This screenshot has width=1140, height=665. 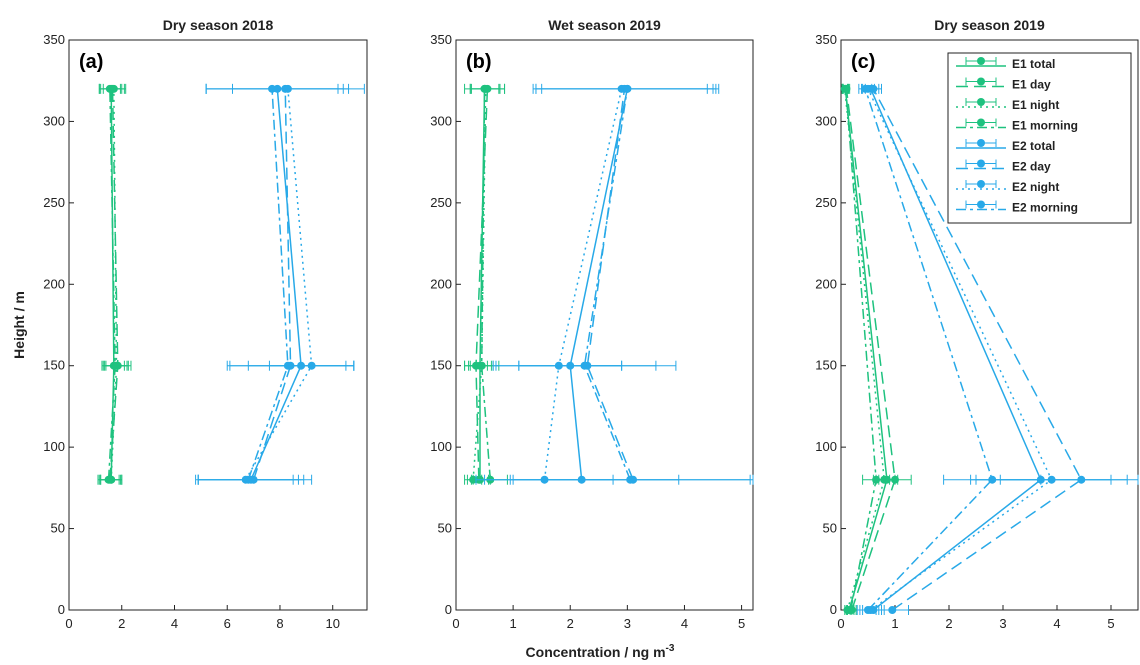 I want to click on panel-a-ytick-label: 200, so click(x=54, y=283).